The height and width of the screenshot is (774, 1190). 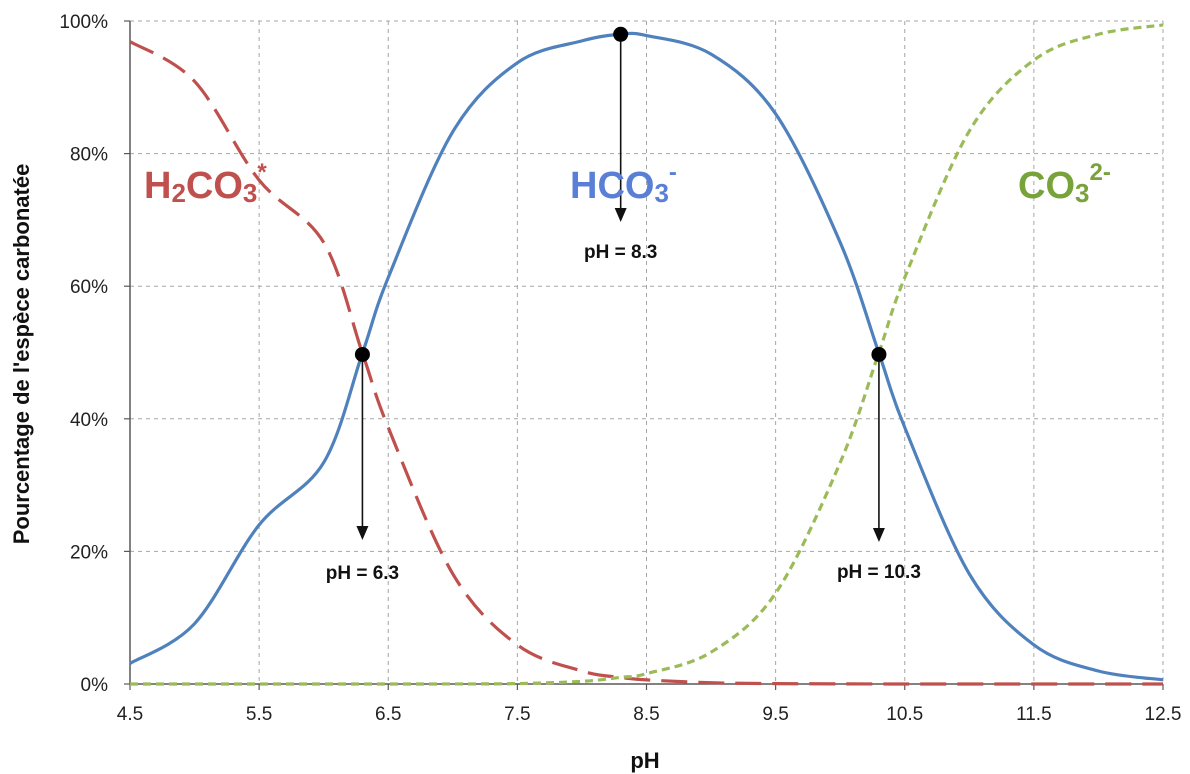 I want to click on x-tick-label: 5.5, so click(x=259, y=714).